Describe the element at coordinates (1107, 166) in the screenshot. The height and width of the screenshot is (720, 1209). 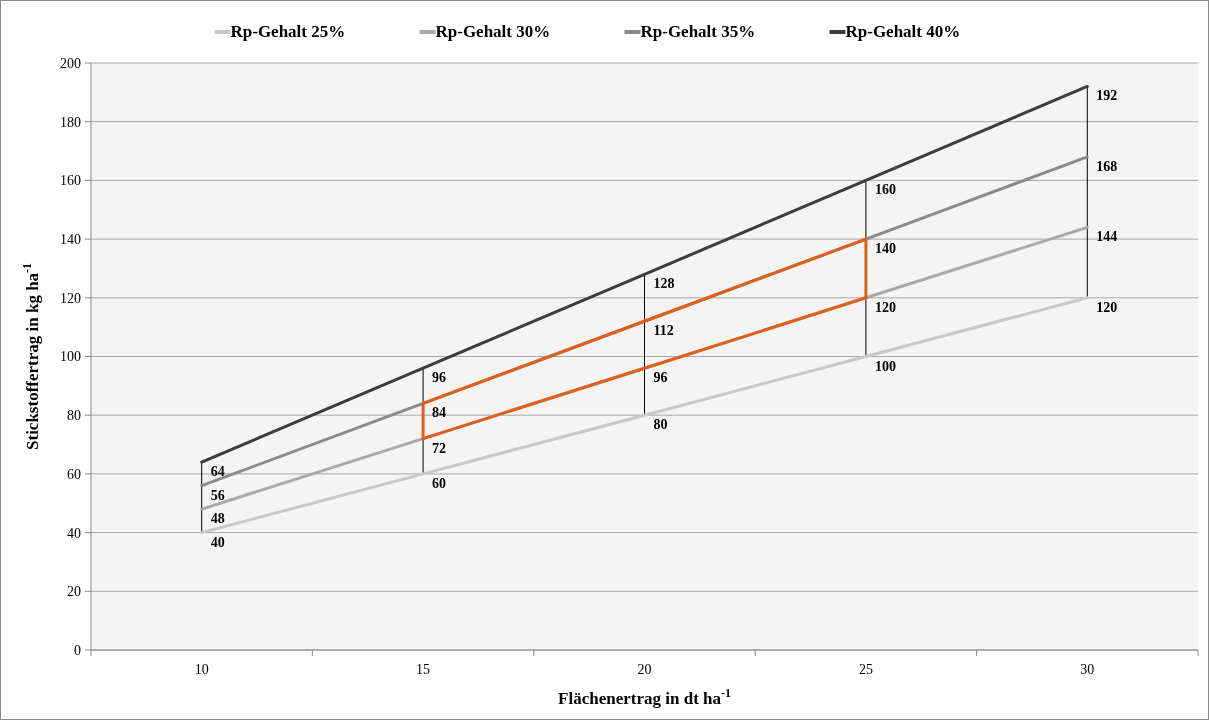
I see `data-label: 168` at that location.